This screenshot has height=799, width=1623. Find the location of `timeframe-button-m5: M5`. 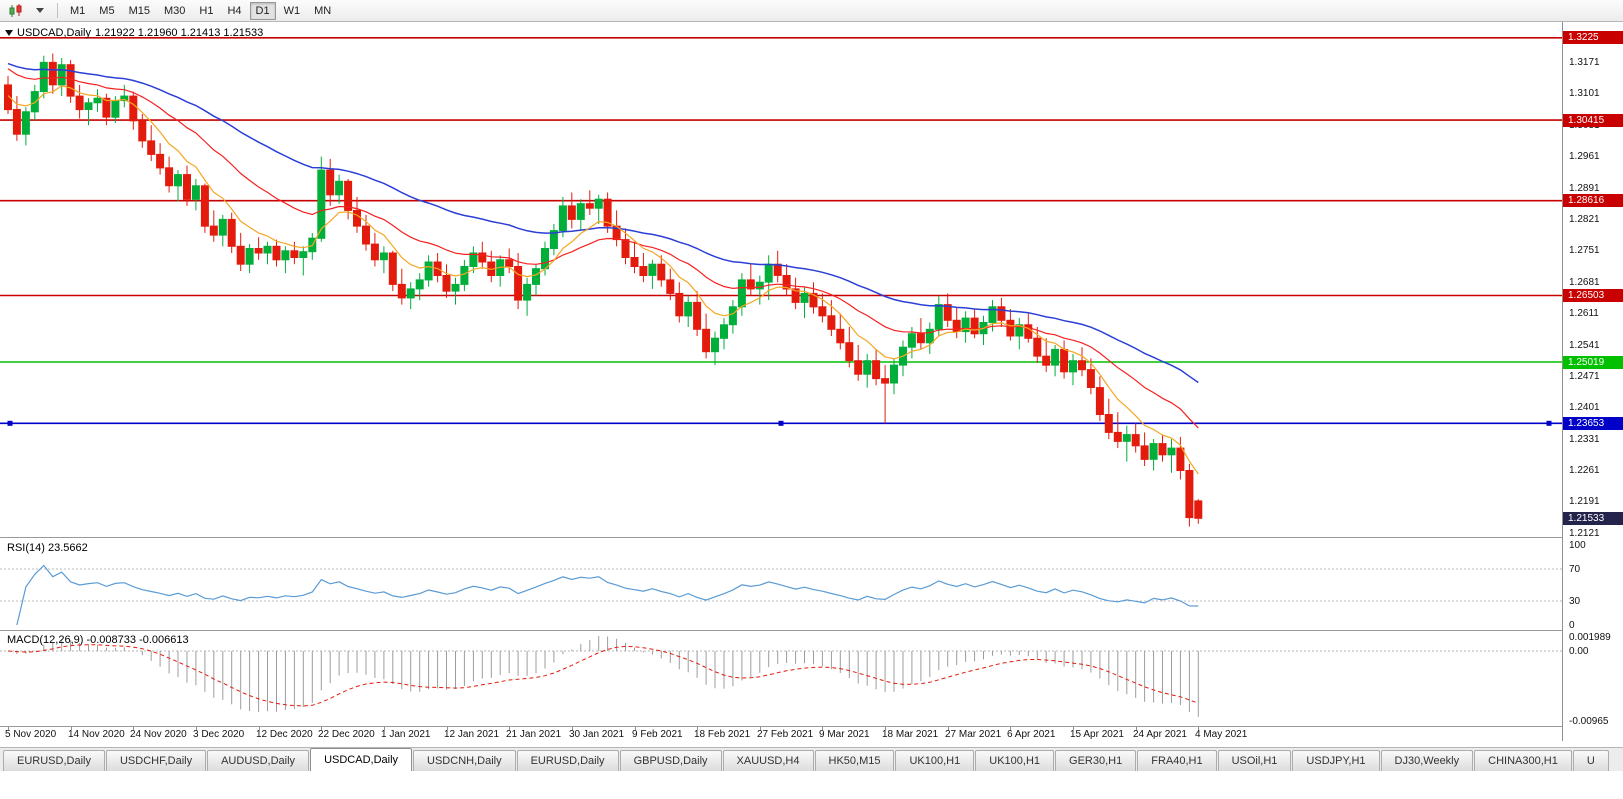

timeframe-button-m5: M5 is located at coordinates (106, 11).